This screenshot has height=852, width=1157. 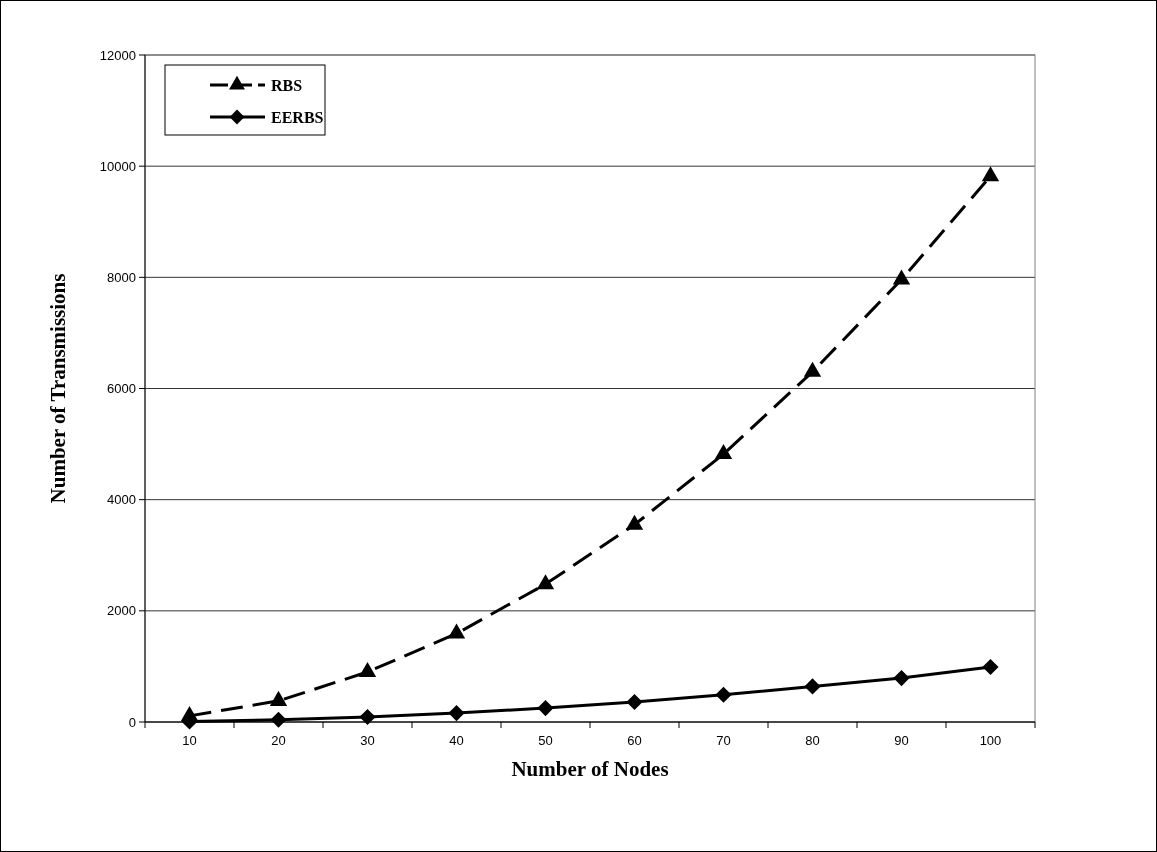 What do you see at coordinates (590, 769) in the screenshot?
I see `x-axis-title: Number of Nodes` at bounding box center [590, 769].